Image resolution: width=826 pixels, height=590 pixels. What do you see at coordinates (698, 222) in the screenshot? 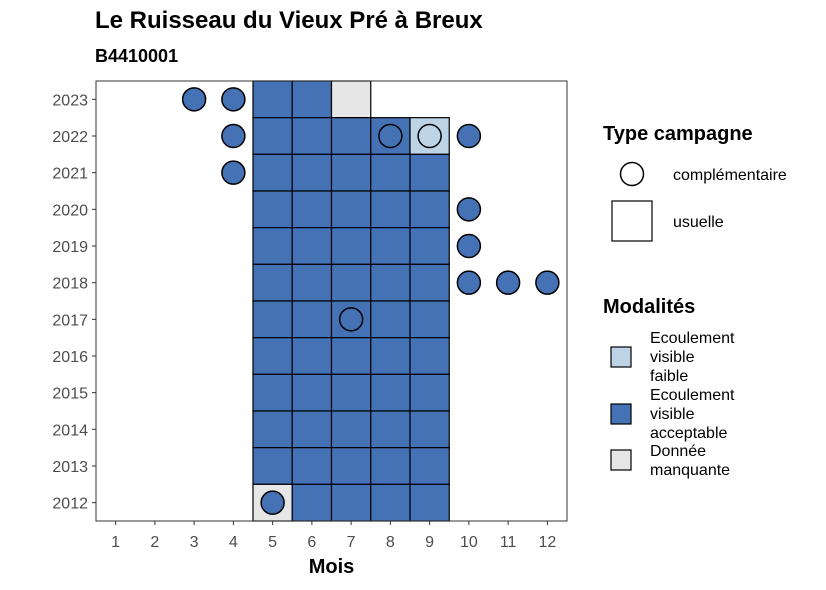
I see `legend-type-label-usuelle: usuelle` at bounding box center [698, 222].